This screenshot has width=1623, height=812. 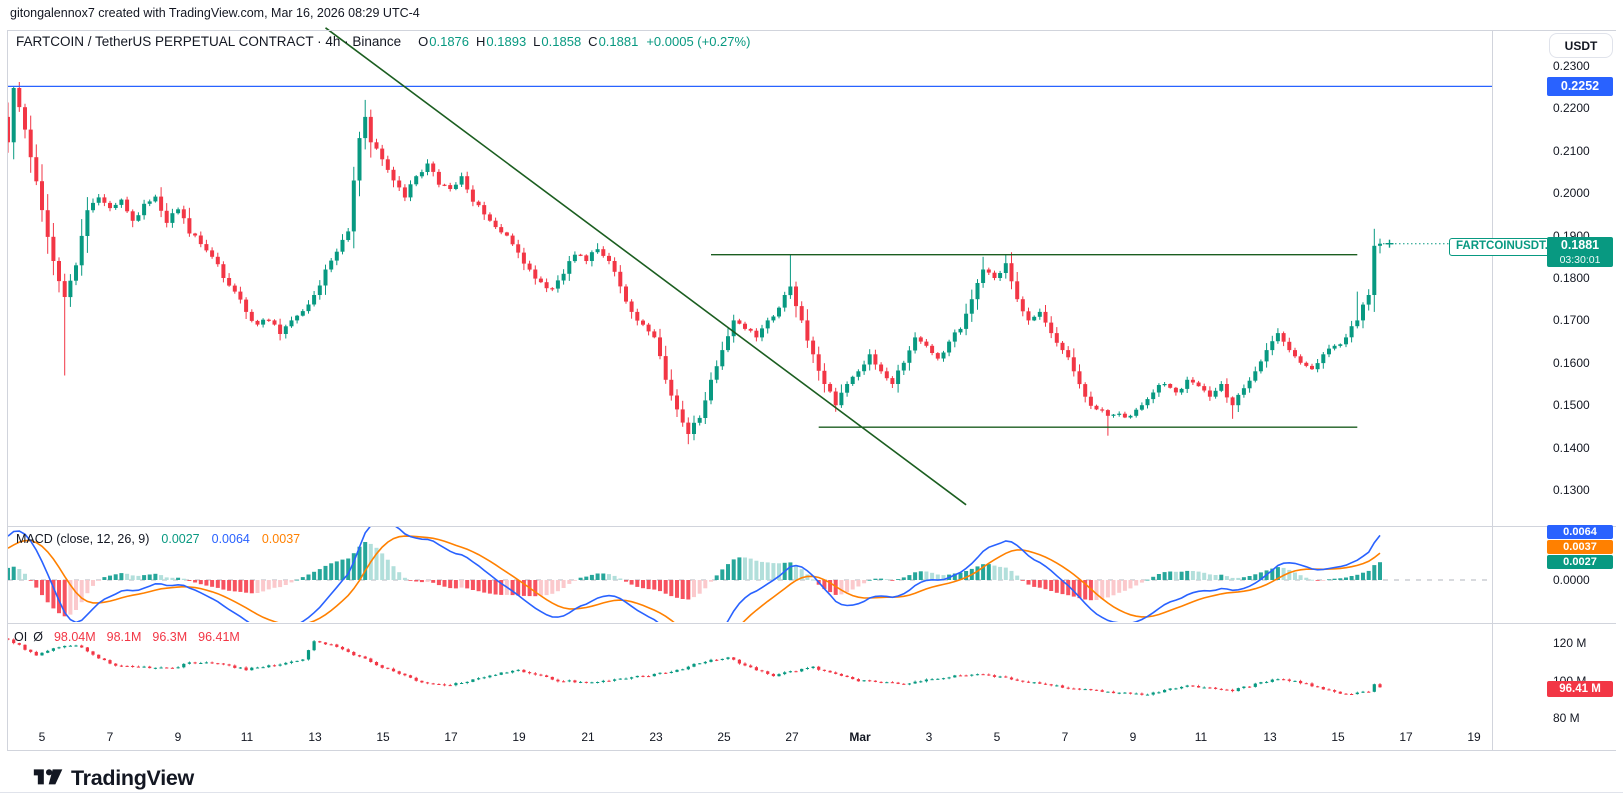 I want to click on macd-zero-label: 0.0000, so click(x=1571, y=580).